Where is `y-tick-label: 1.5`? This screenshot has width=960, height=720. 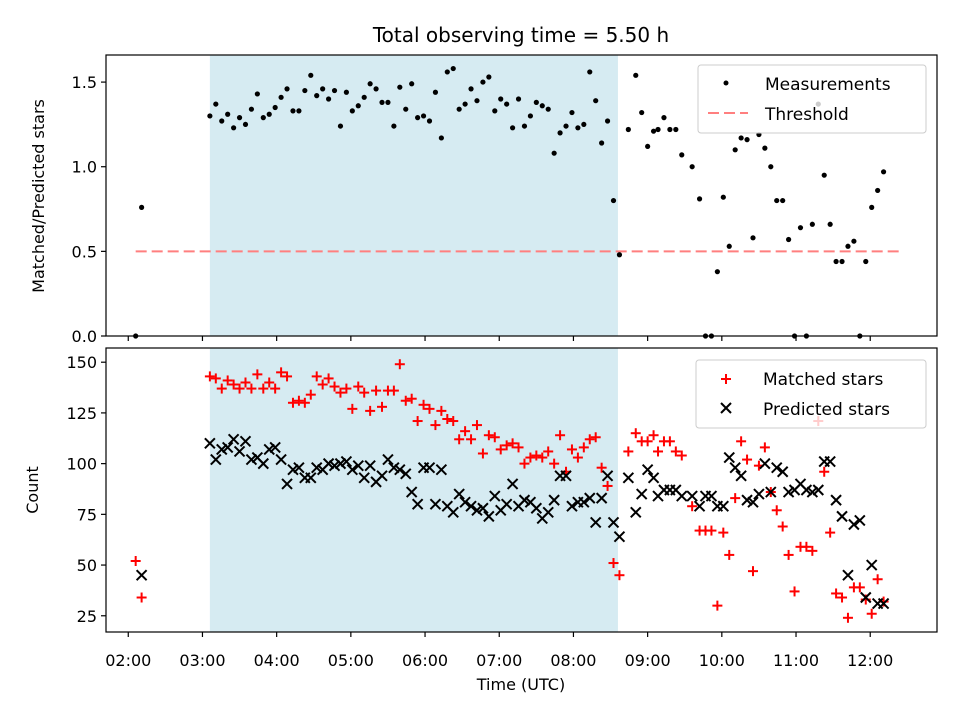 y-tick-label: 1.5 is located at coordinates (84, 82).